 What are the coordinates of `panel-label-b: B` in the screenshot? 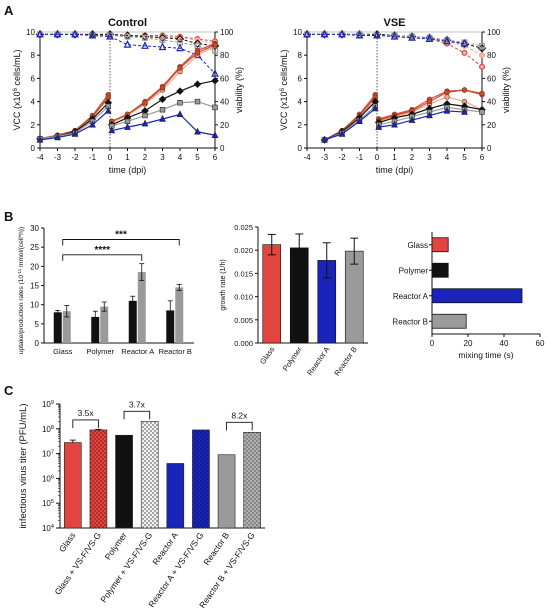 It's located at (8, 216).